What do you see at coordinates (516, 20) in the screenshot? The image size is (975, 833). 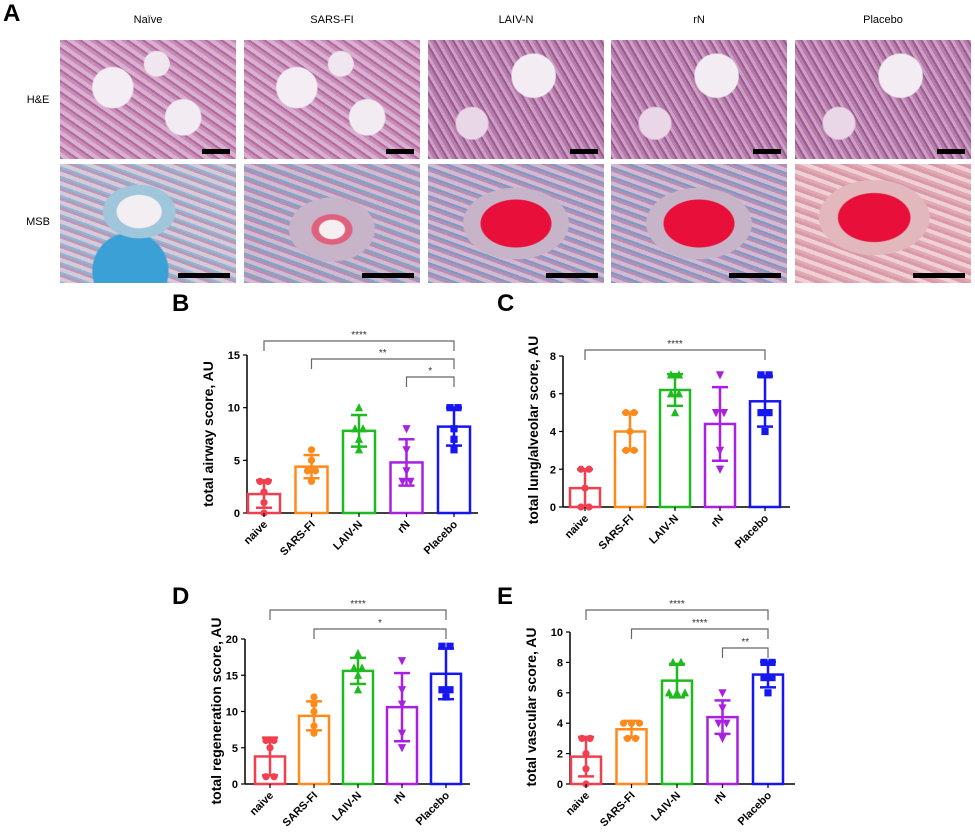 I see `column-label-laiv-n: LAIV-N` at bounding box center [516, 20].